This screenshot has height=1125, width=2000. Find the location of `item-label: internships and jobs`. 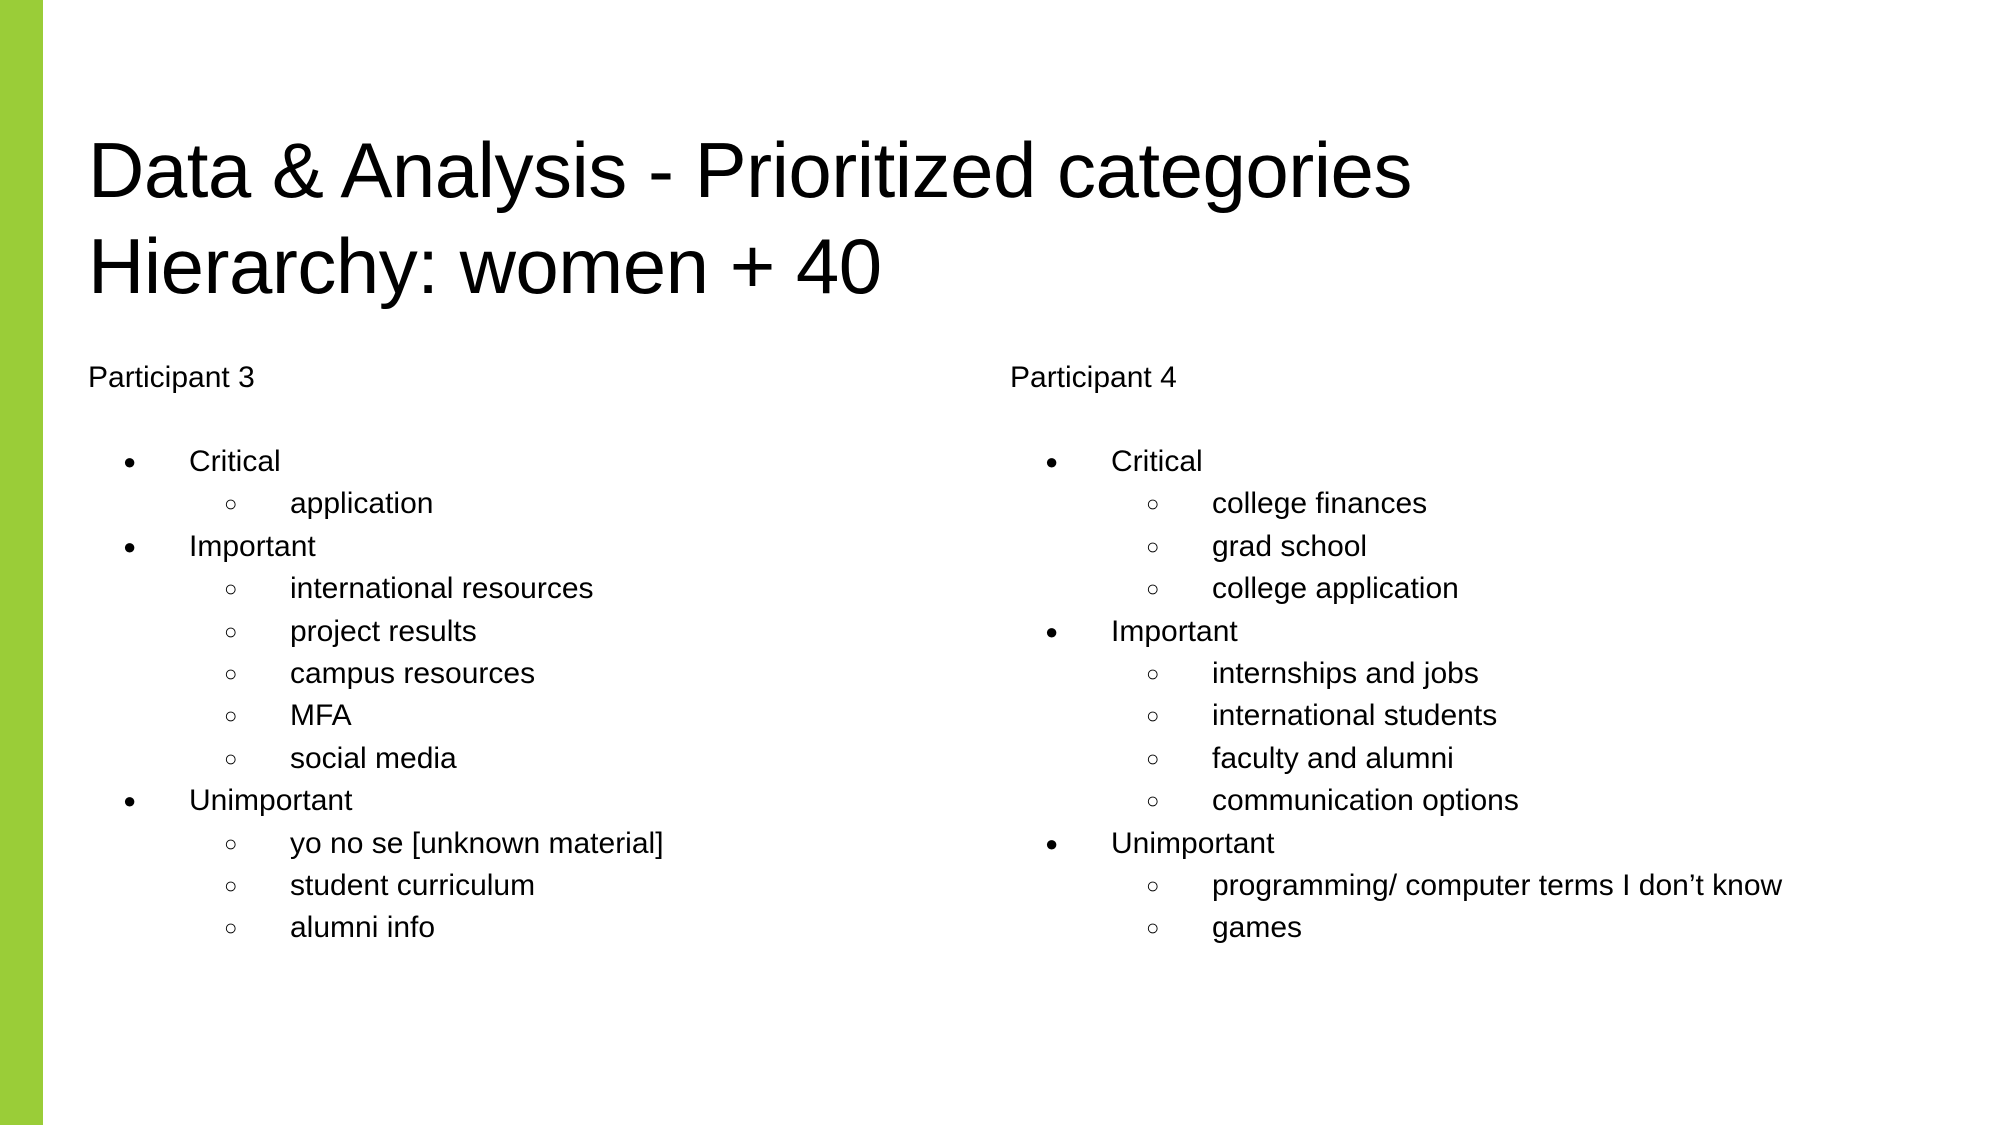

item-label: internships and jobs is located at coordinates (1345, 673).